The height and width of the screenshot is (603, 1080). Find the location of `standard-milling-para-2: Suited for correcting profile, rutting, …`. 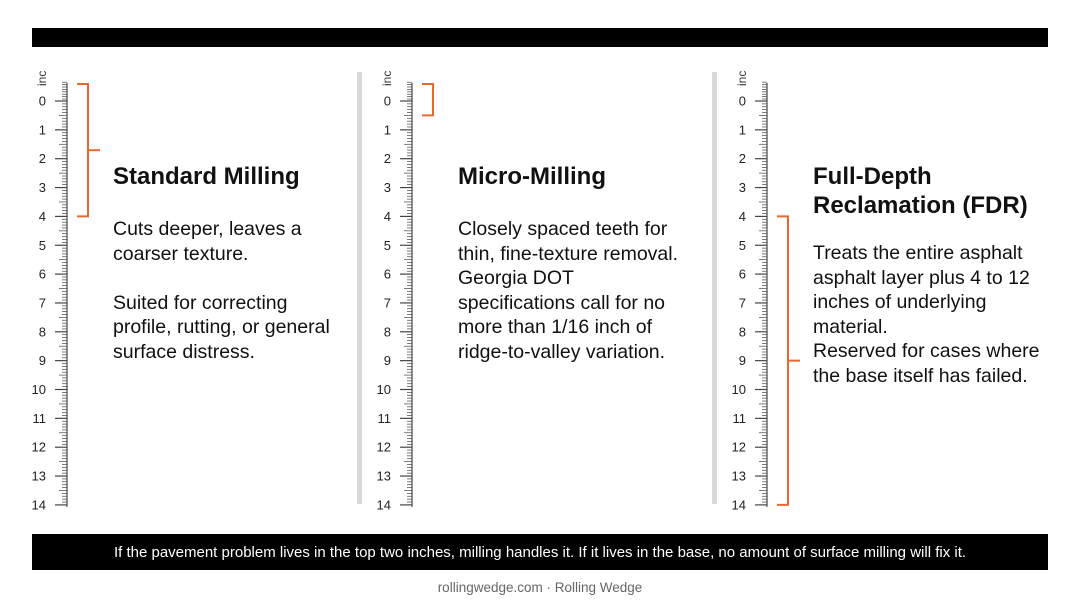

standard-milling-para-2: Suited for correcting profile, rutting, … is located at coordinates (221, 327).